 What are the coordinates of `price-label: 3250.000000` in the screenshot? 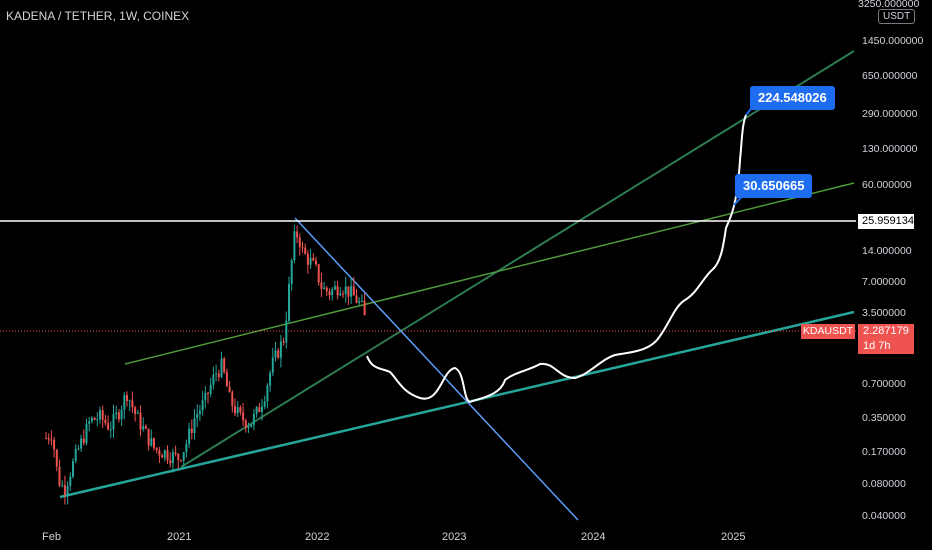 It's located at (888, 5).